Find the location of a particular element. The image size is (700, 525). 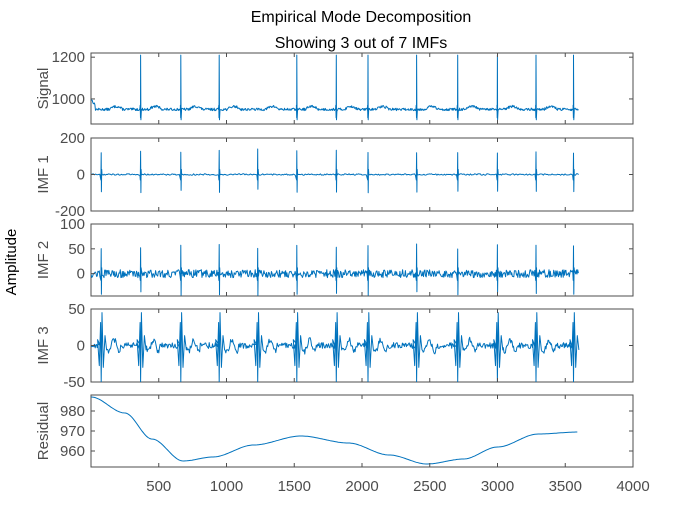

panel-frame-residual is located at coordinates (362, 431).